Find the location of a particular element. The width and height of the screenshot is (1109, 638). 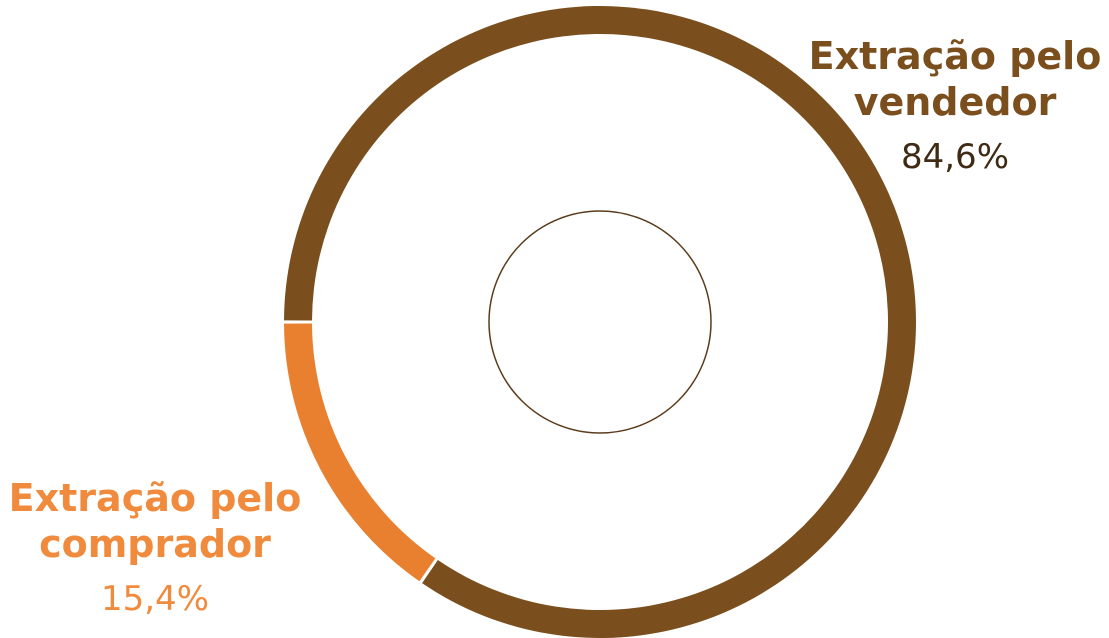

slice-label-buyer: Extração pelo comprador 15,4% is located at coordinates (155, 548).